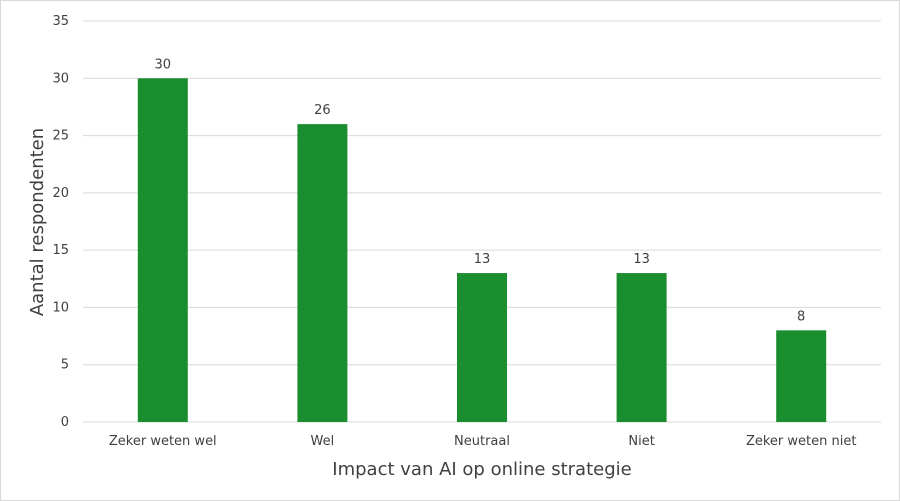 The height and width of the screenshot is (501, 900). What do you see at coordinates (641, 441) in the screenshot?
I see `x-tick-label: Niet` at bounding box center [641, 441].